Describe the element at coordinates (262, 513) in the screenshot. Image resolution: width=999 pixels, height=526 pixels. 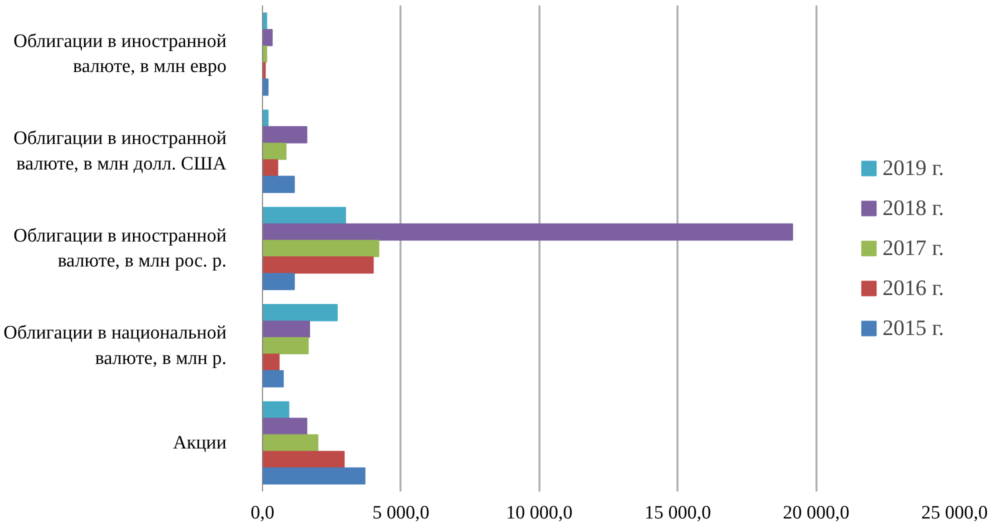
I see `x-tick-label: 0,0` at that location.